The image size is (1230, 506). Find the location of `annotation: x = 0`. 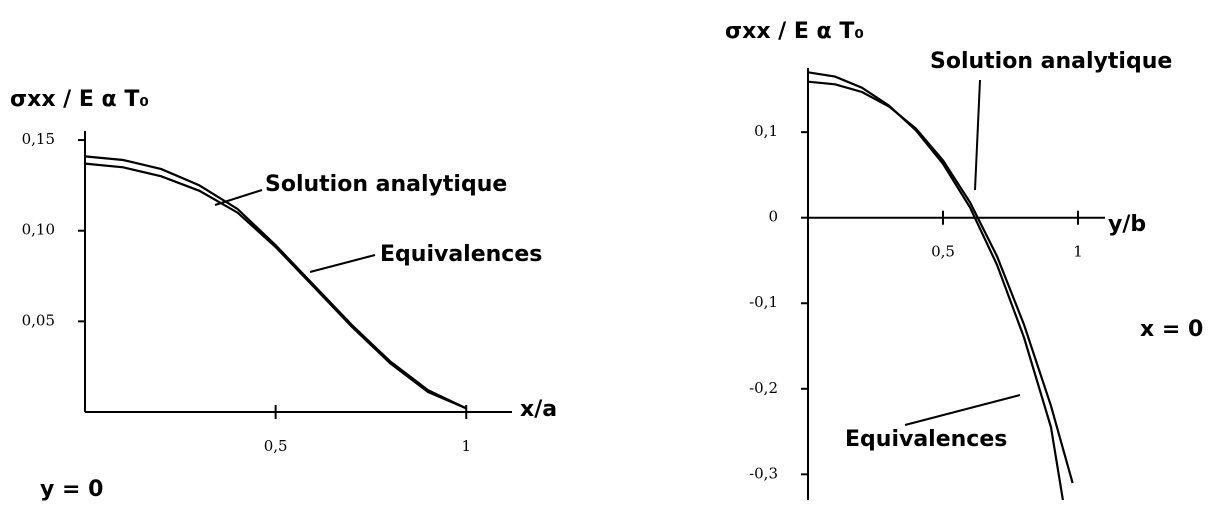

annotation: x = 0 is located at coordinates (1171, 329).